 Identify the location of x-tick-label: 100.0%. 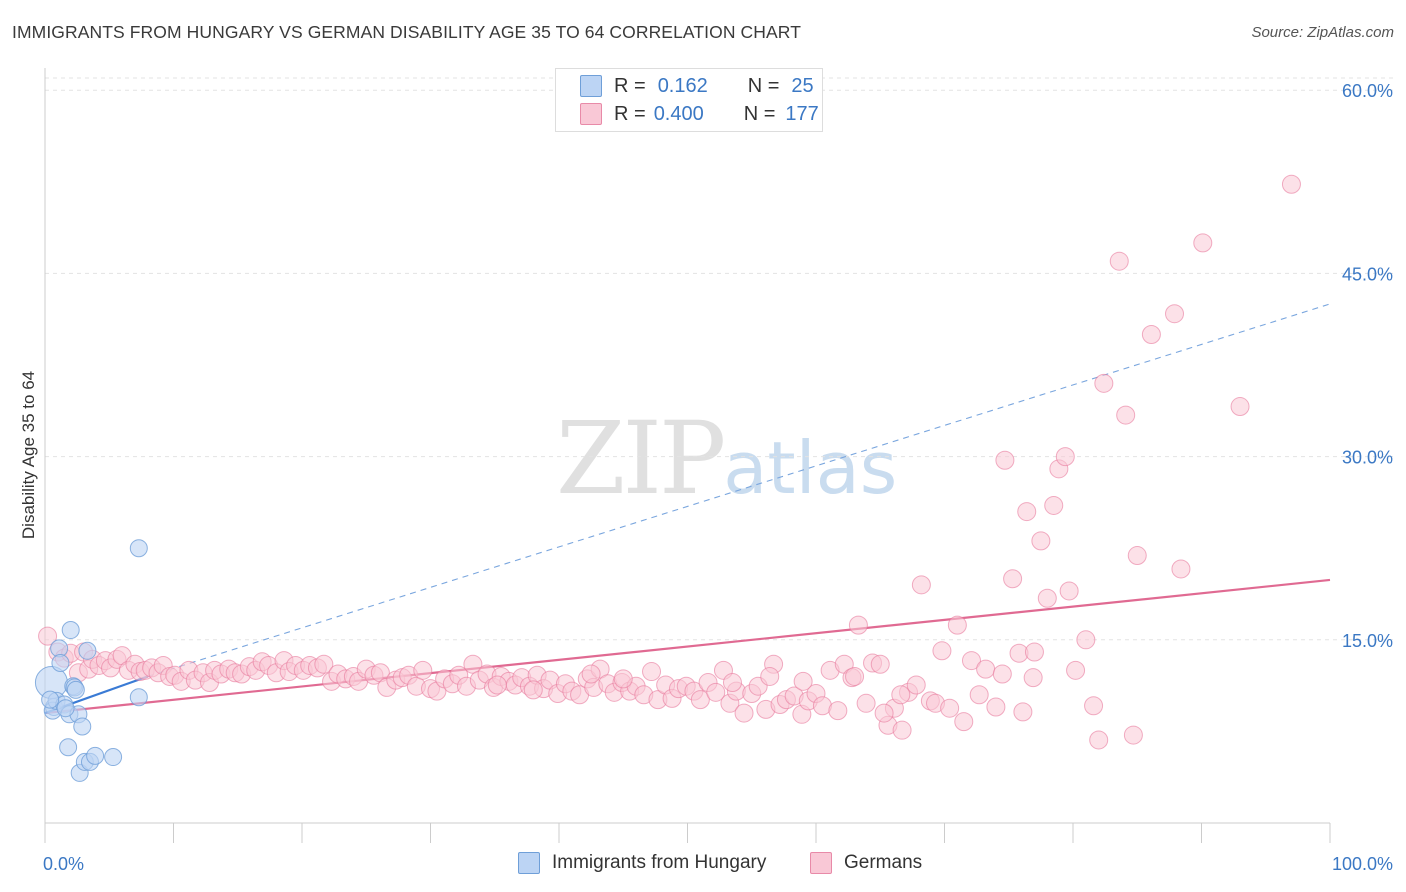
(1362, 864).